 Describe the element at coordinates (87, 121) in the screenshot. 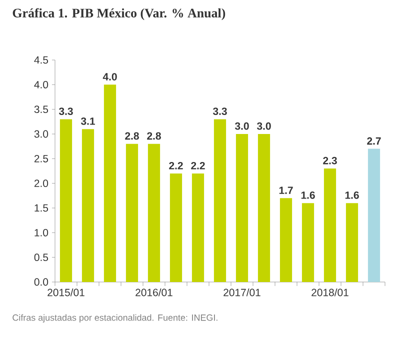

I see `data-label: 3.1` at that location.